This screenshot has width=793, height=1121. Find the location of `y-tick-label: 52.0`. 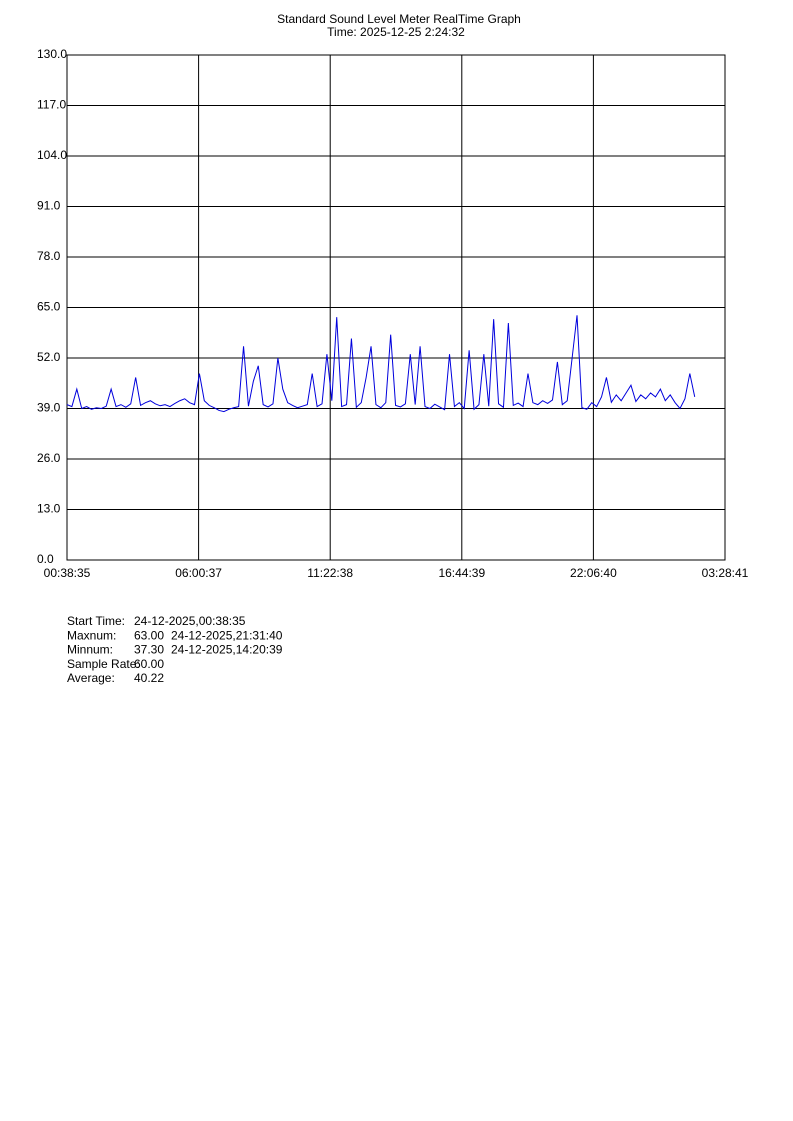

y-tick-label: 52.0 is located at coordinates (49, 357).